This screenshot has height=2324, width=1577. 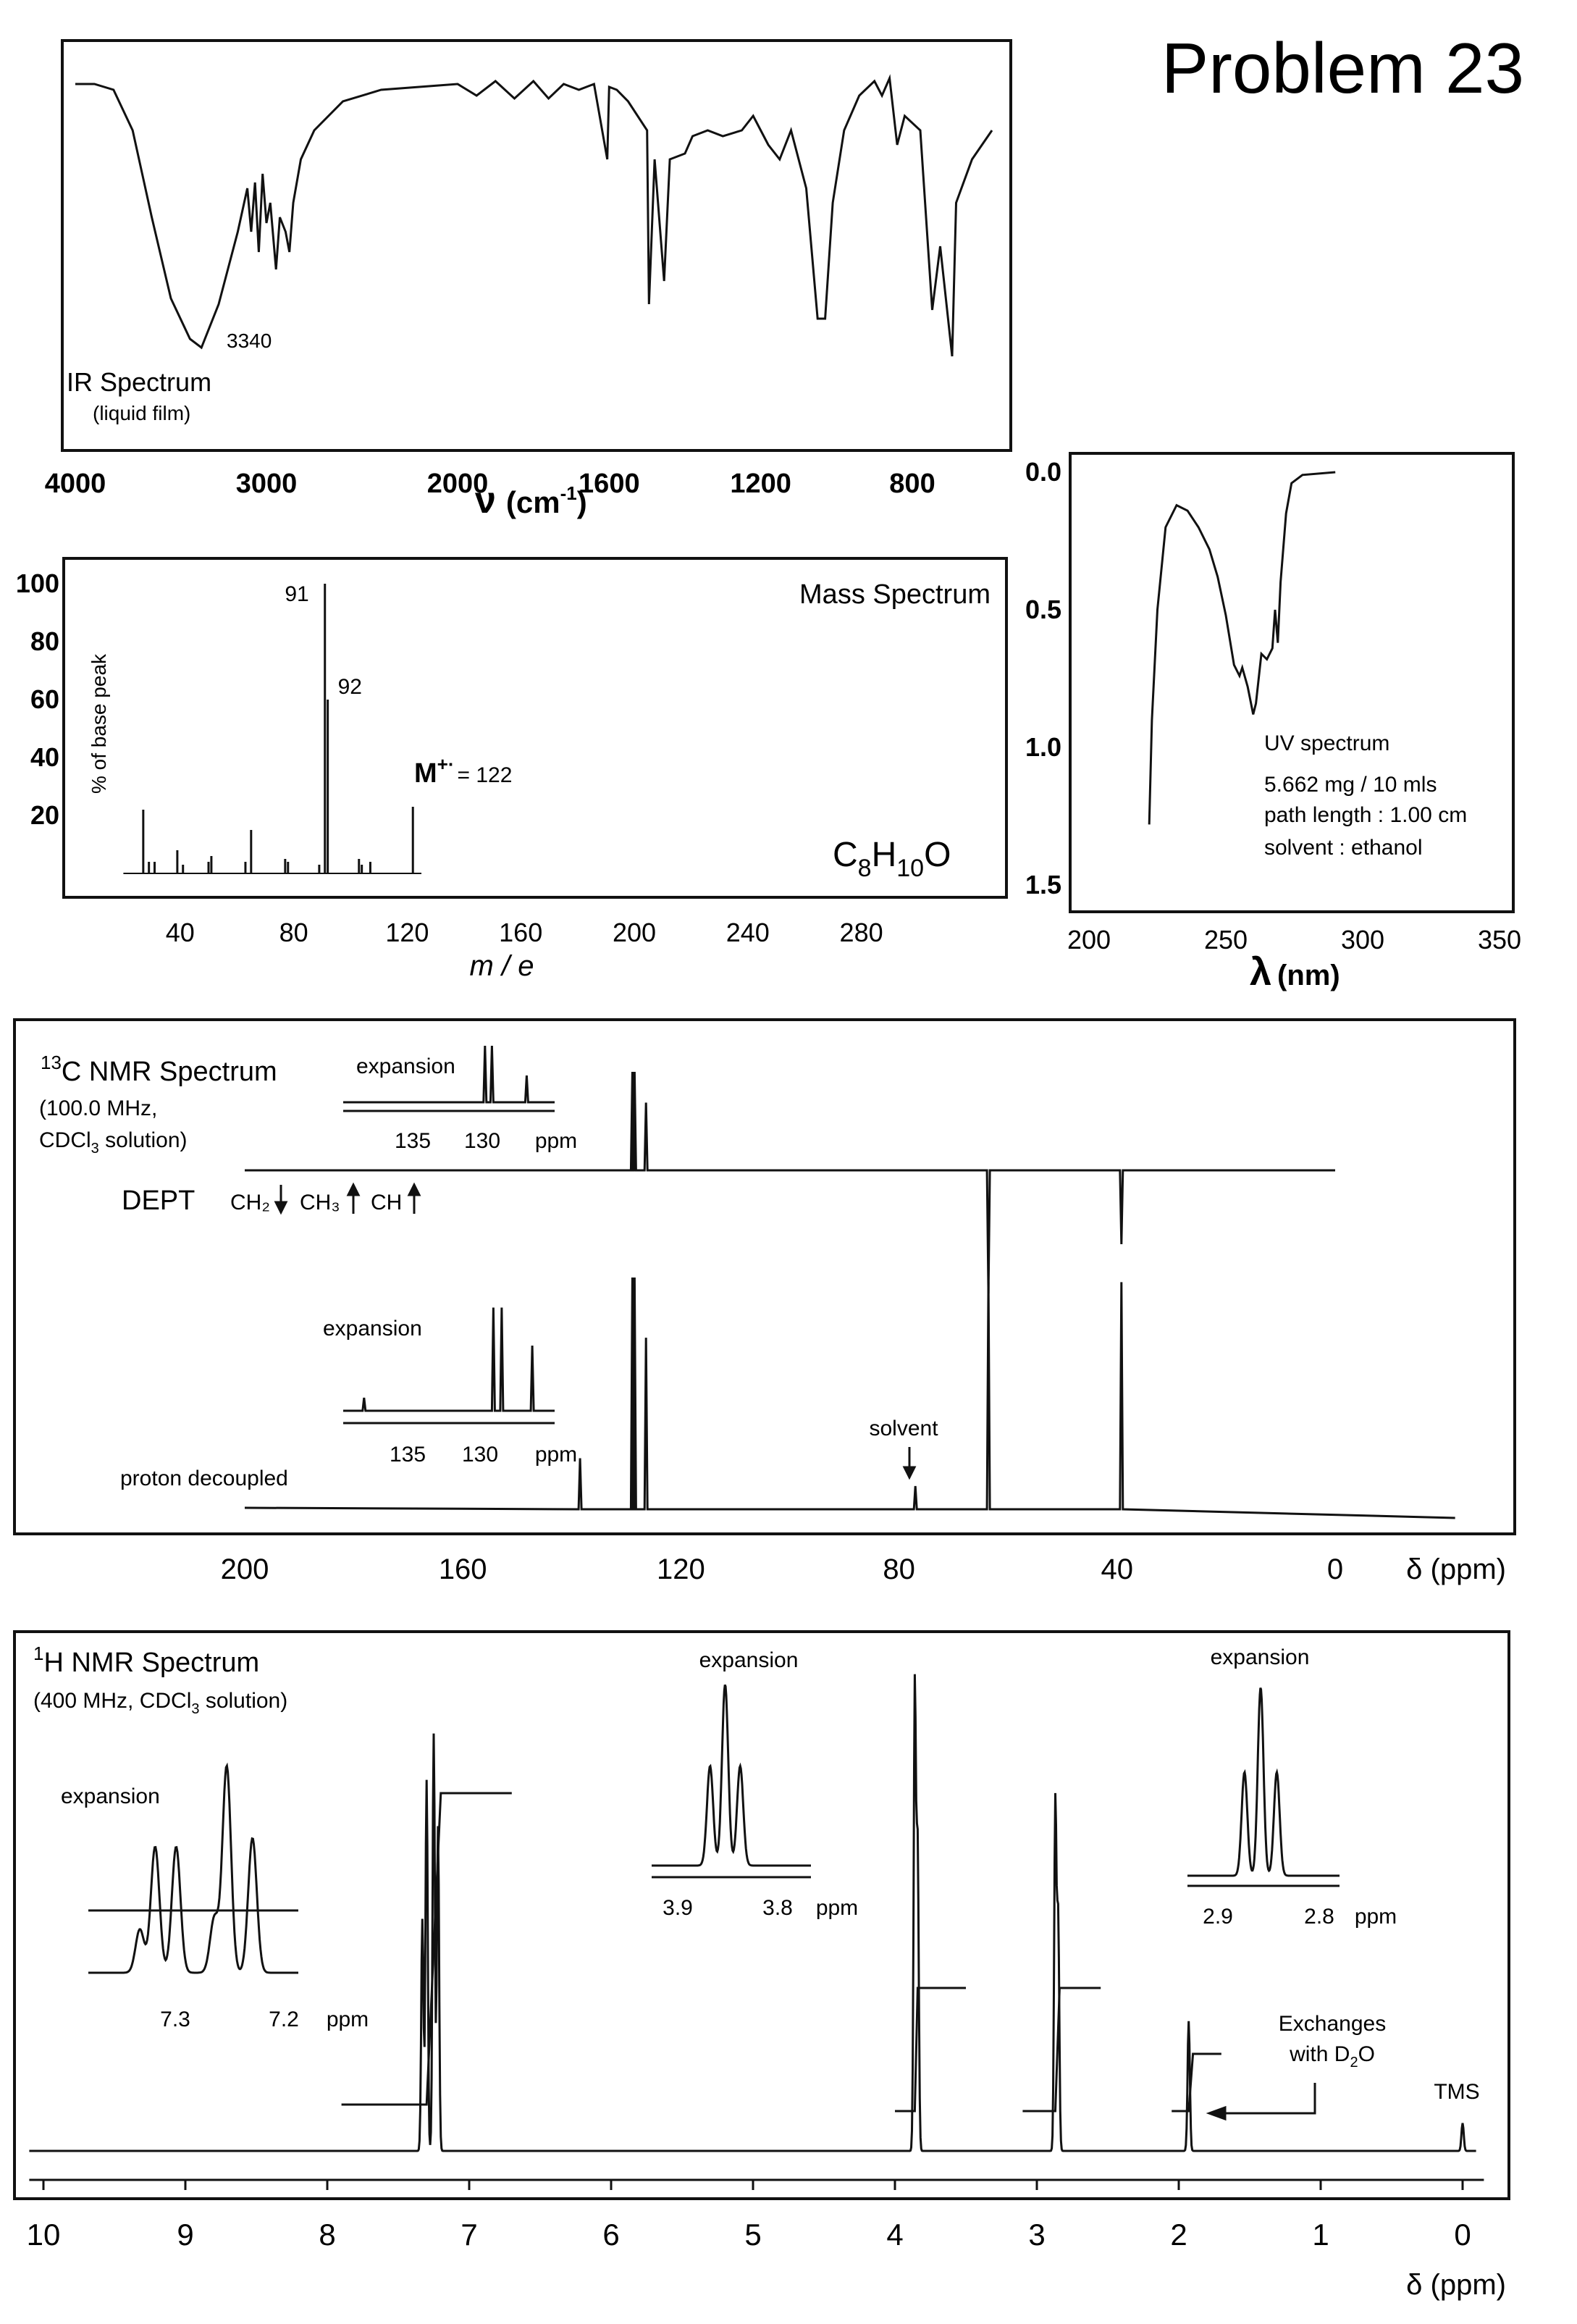 What do you see at coordinates (1342, 68) in the screenshot?
I see `page-title: Problem 23` at bounding box center [1342, 68].